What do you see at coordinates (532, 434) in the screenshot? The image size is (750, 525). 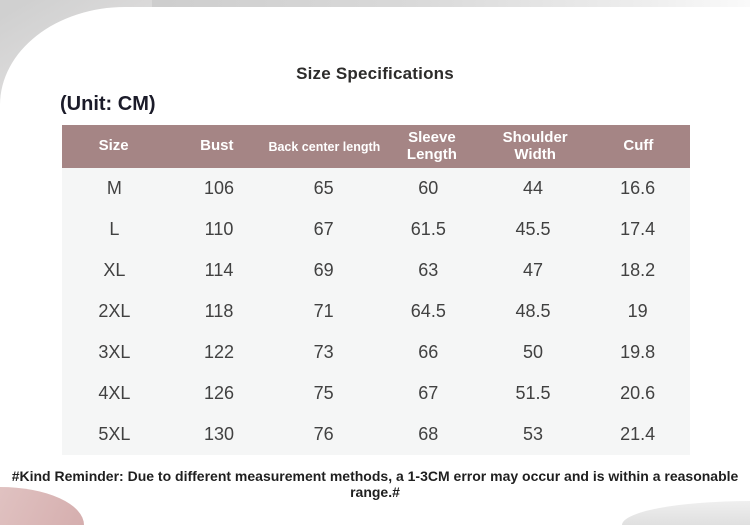 I see `table-cell: 53` at bounding box center [532, 434].